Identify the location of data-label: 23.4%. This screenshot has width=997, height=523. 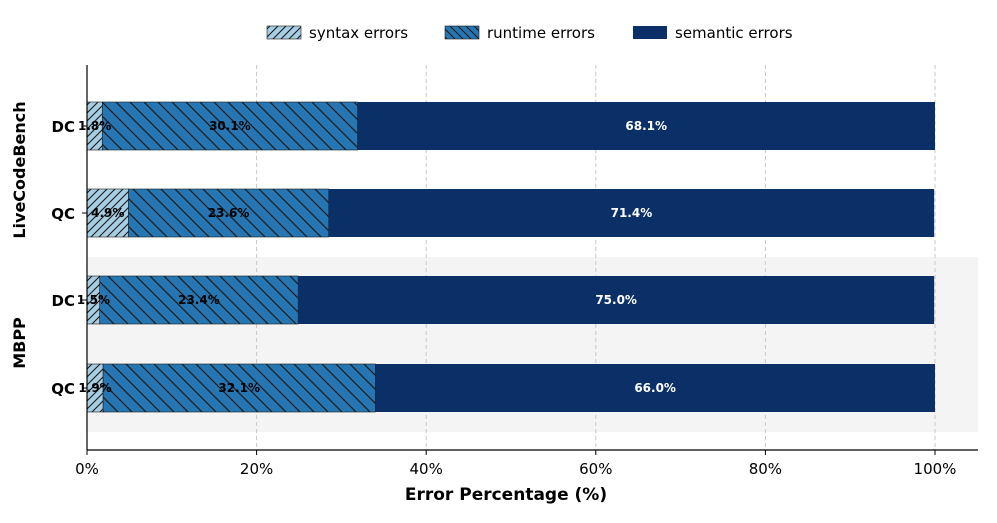
(199, 300).